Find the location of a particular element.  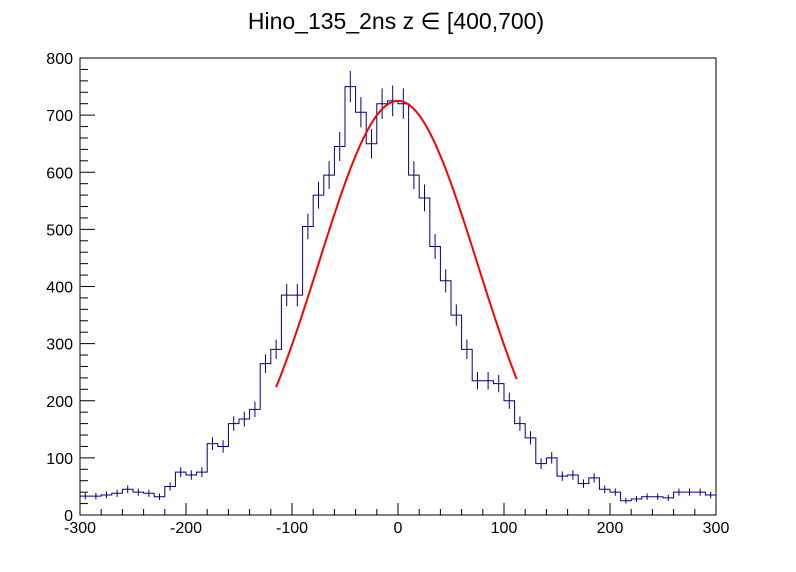

x-tick-label: 200 is located at coordinates (610, 528).